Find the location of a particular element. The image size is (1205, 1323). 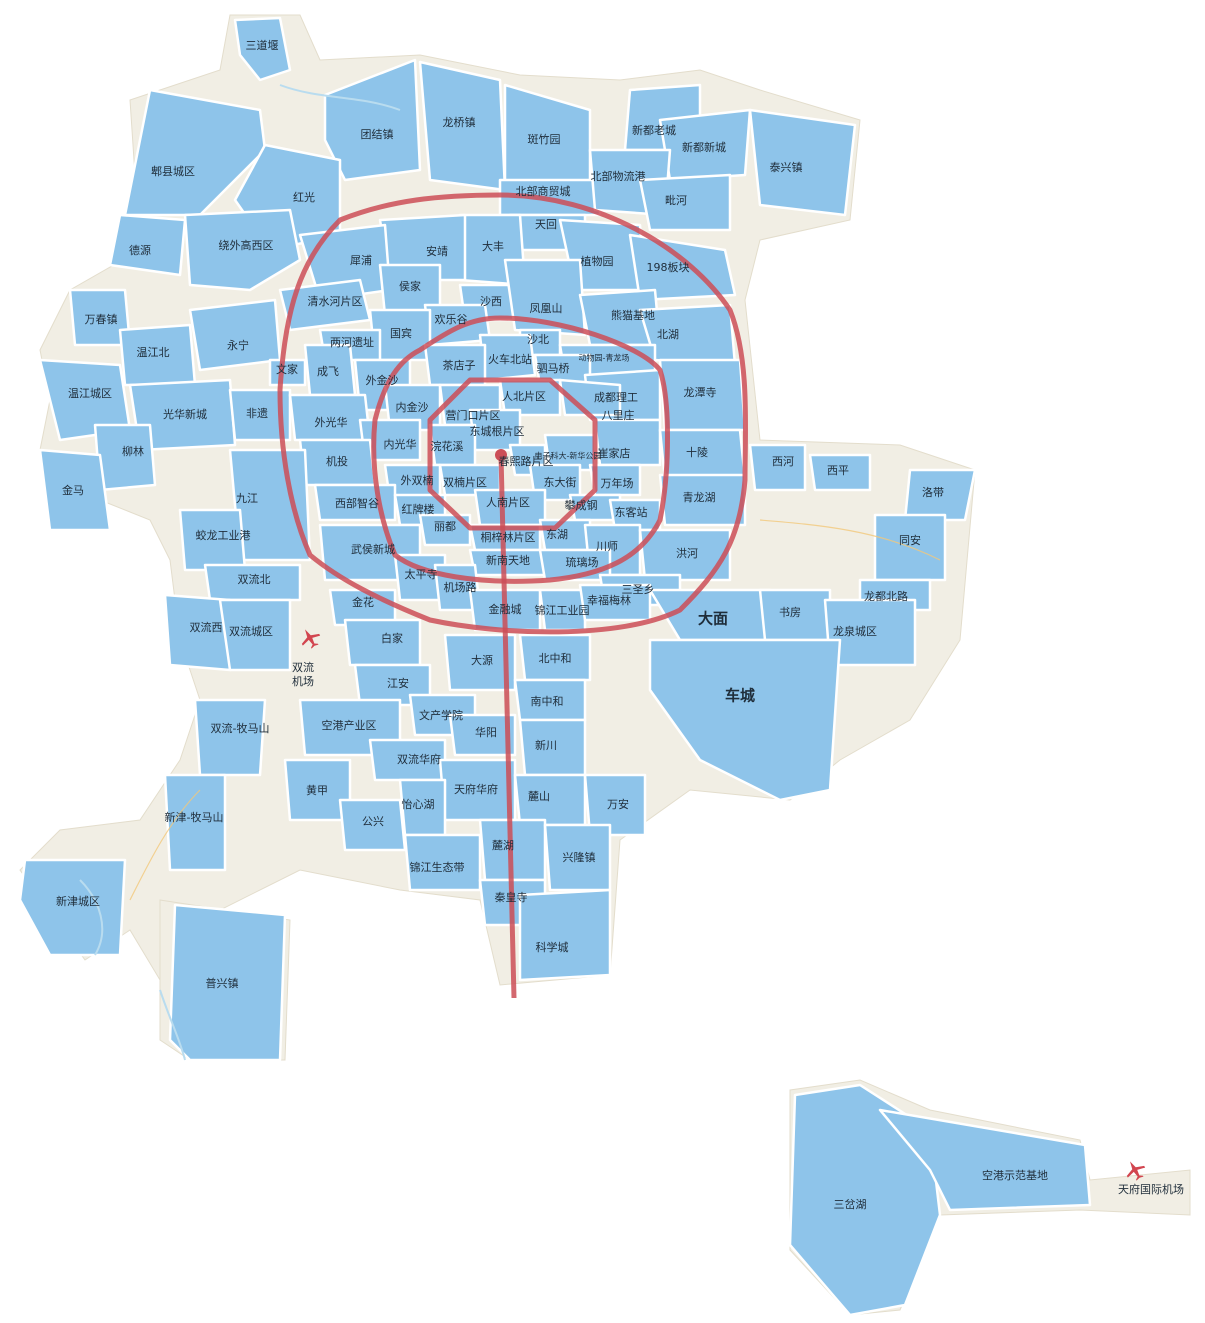

district-label: 文产学院 is located at coordinates (441, 715).